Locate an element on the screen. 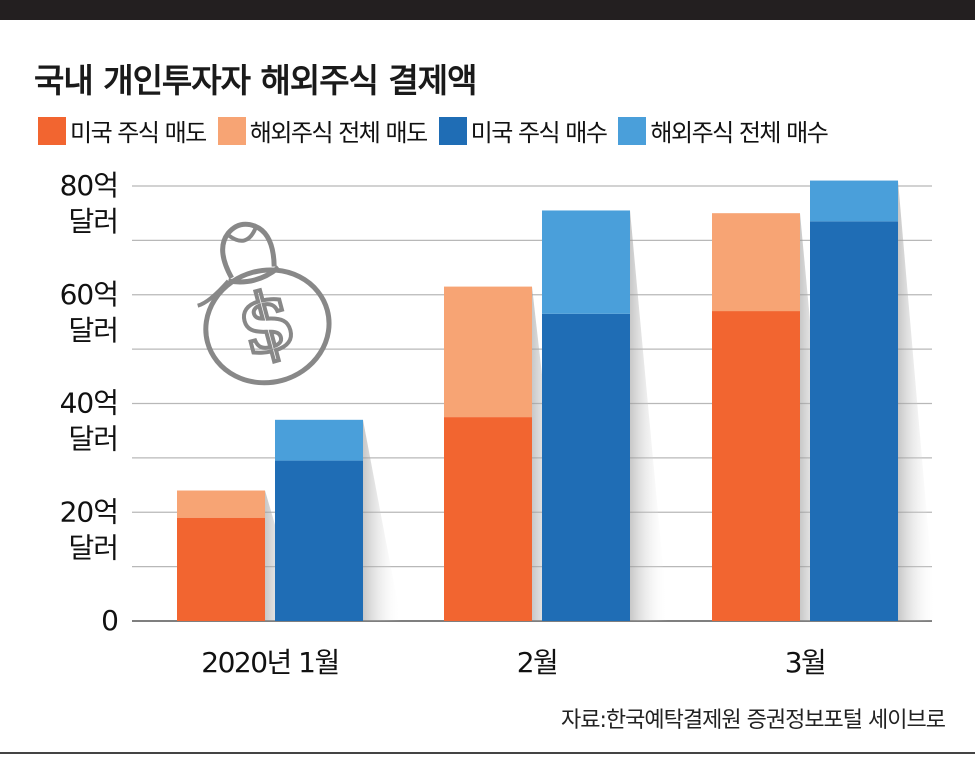 This screenshot has height=762, width=975. legend-swatch-us-sell is located at coordinates (52, 130).